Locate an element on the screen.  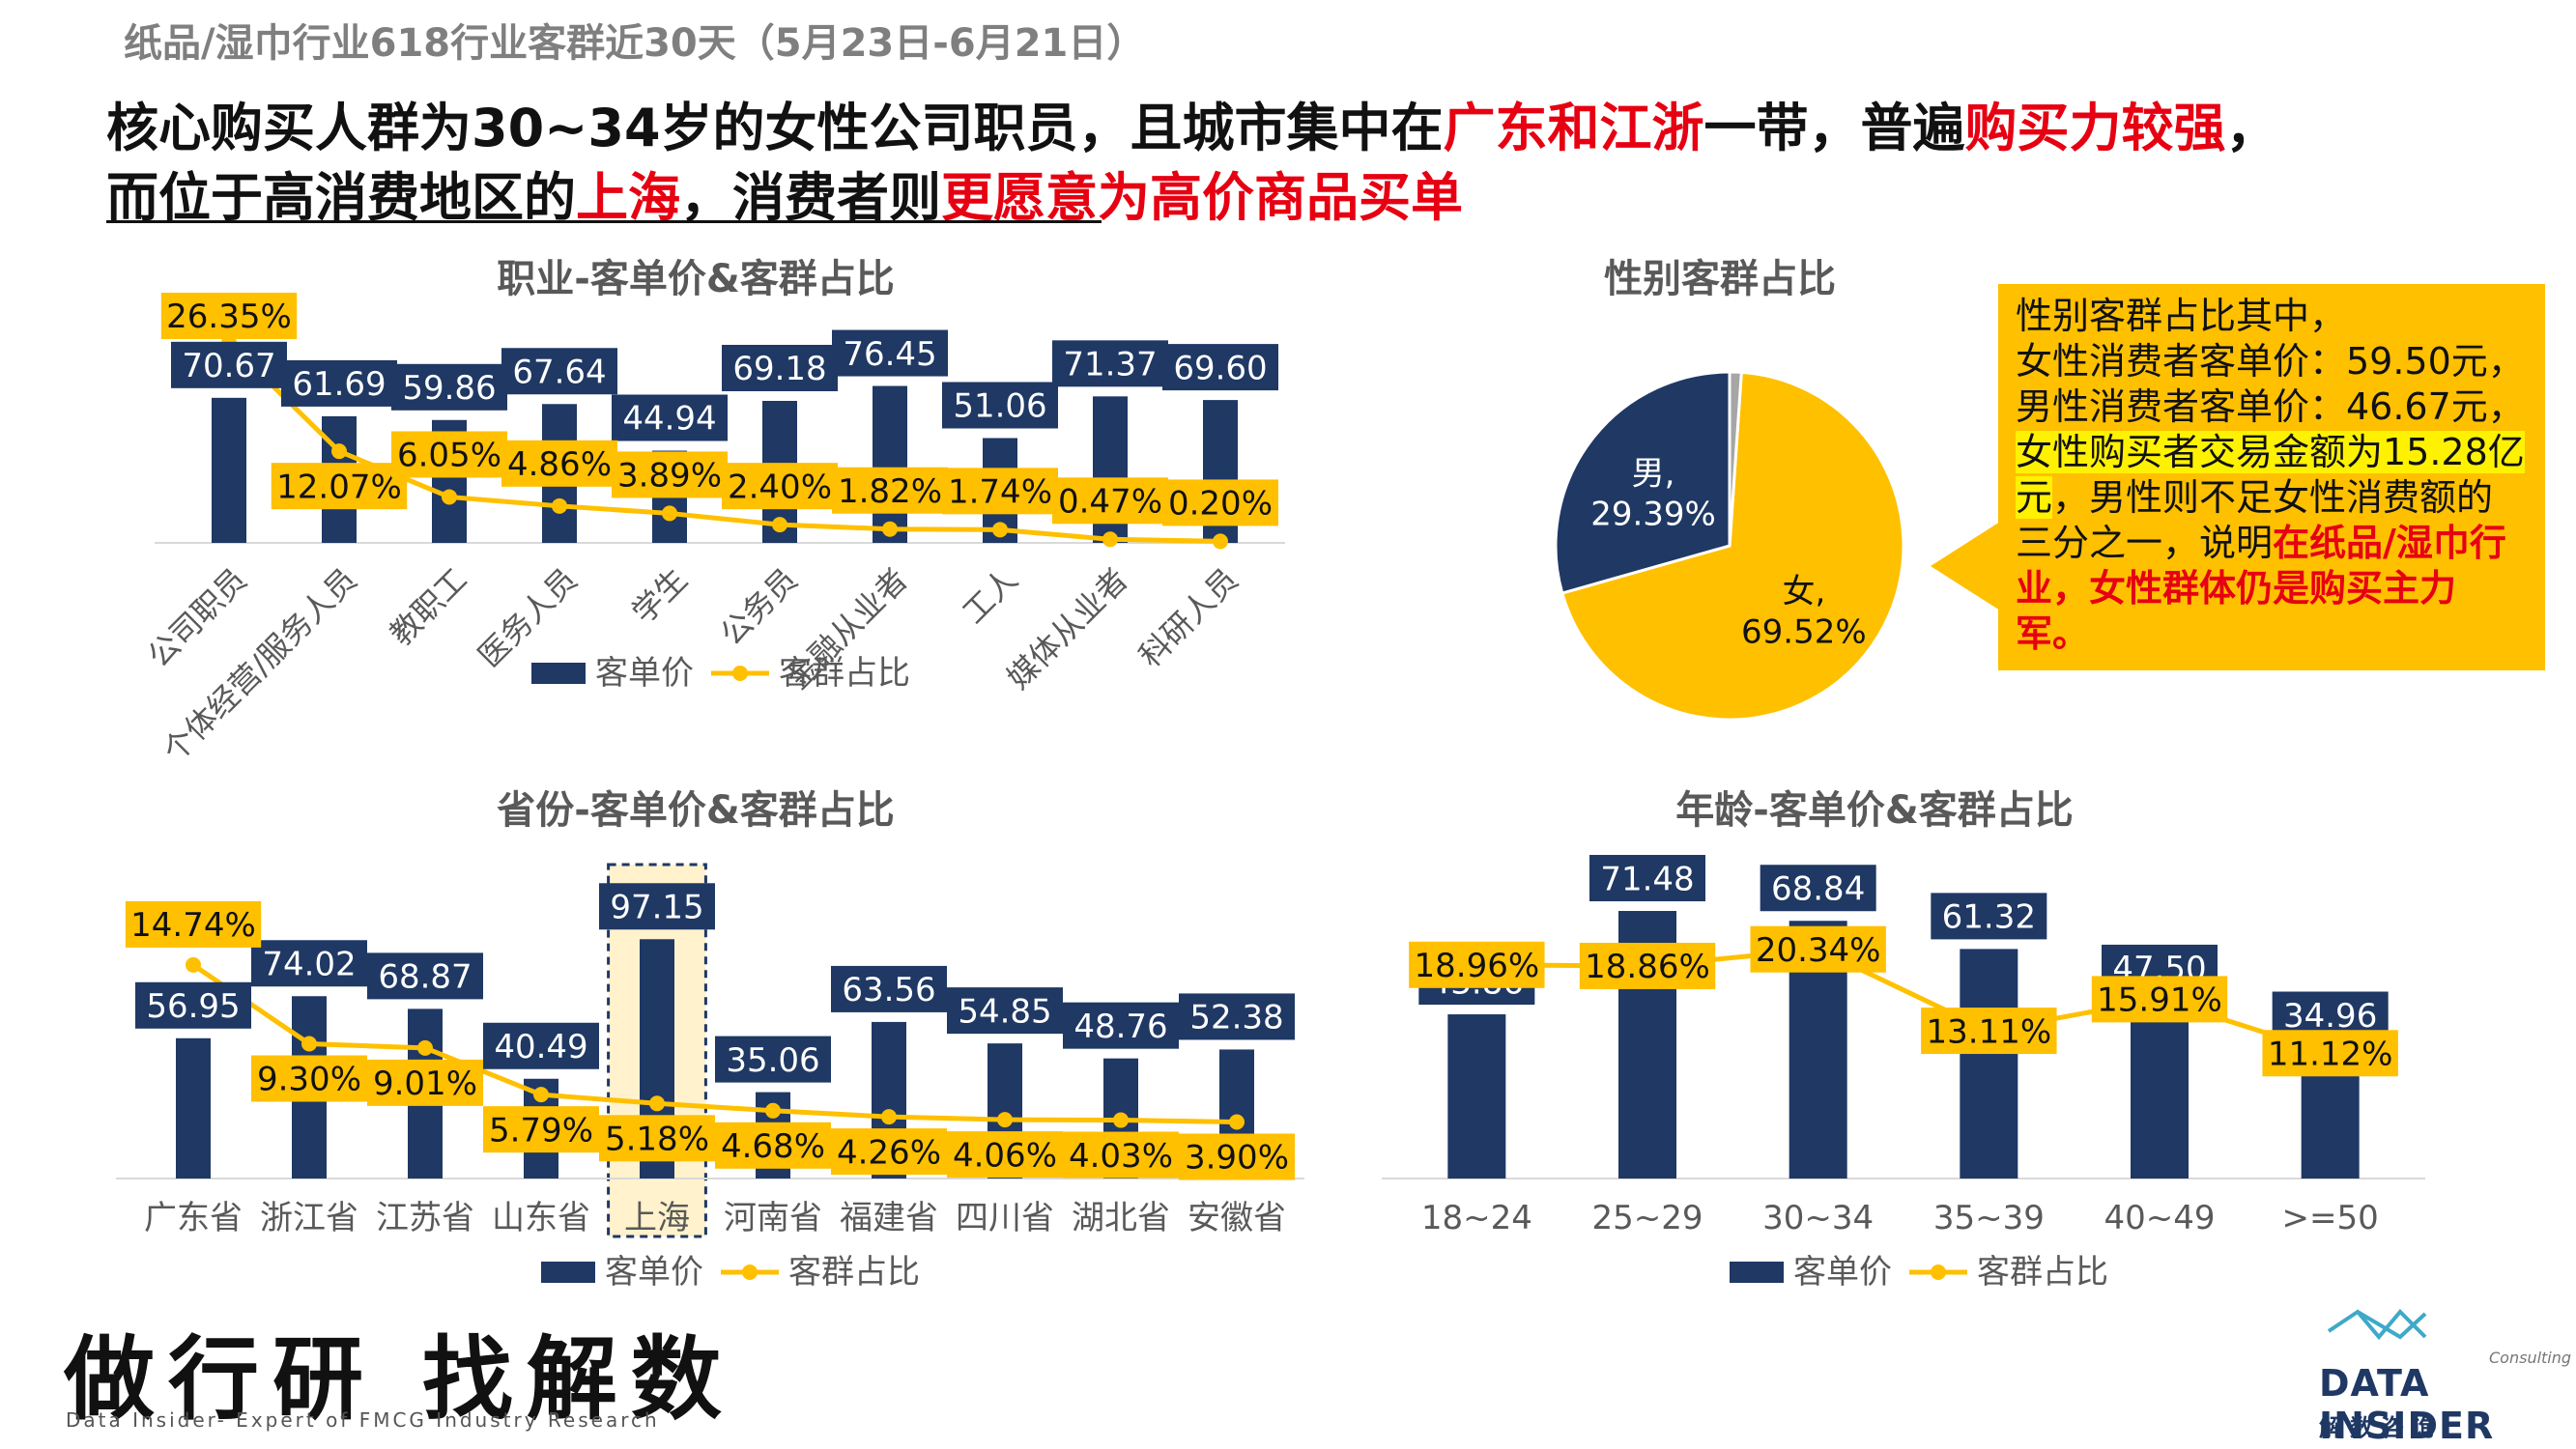
x-tick-label: 公司职员 is located at coordinates (197, 617).